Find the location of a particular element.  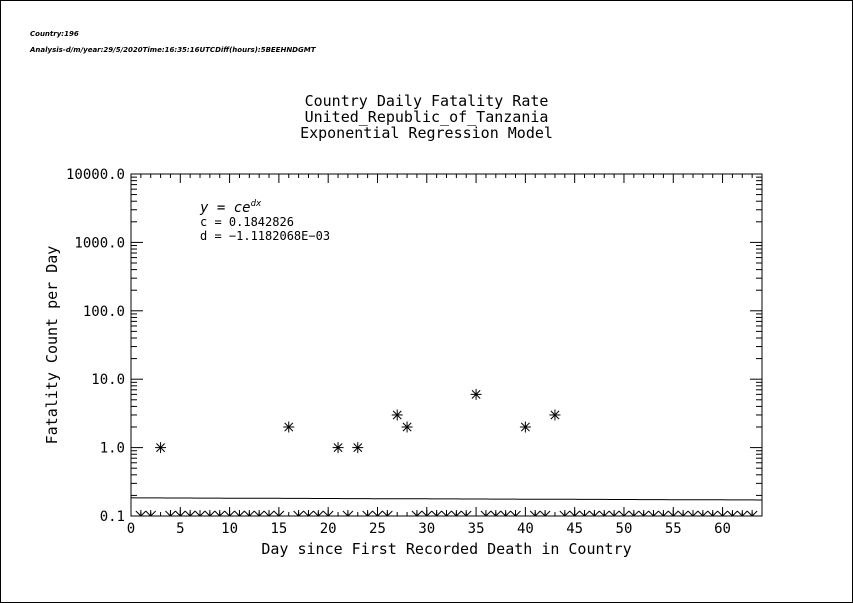

x-tick-label: 0 is located at coordinates (131, 529).